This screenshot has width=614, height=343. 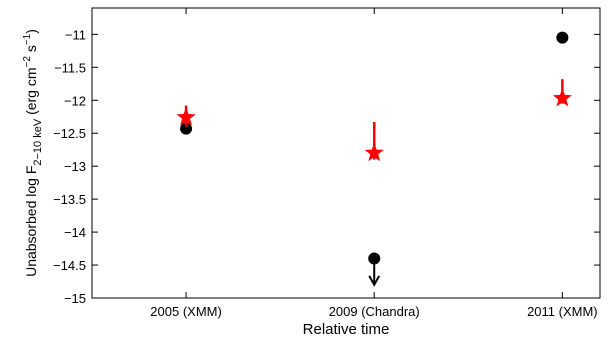 I want to click on y-tick-label: −14.5, so click(x=69, y=265).